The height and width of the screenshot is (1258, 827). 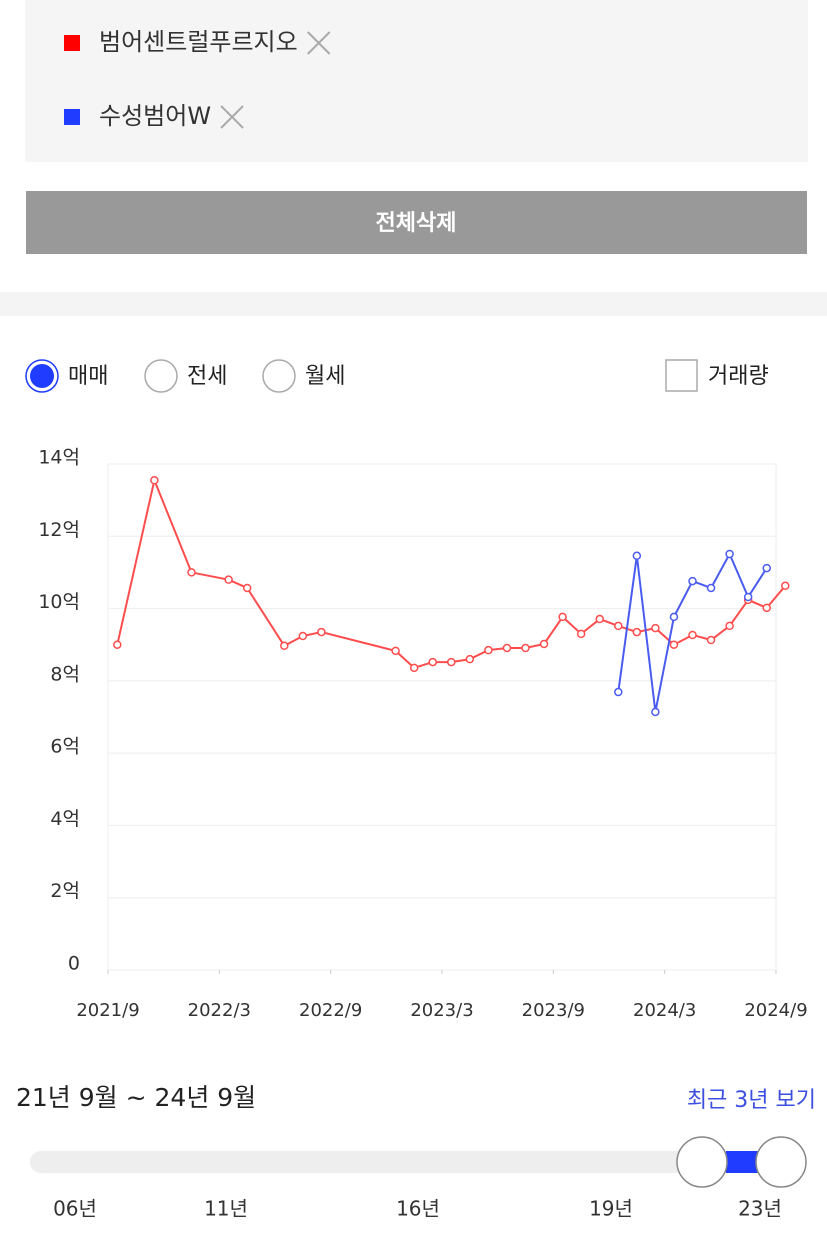 I want to click on slider-label: 06년, so click(x=75, y=1209).